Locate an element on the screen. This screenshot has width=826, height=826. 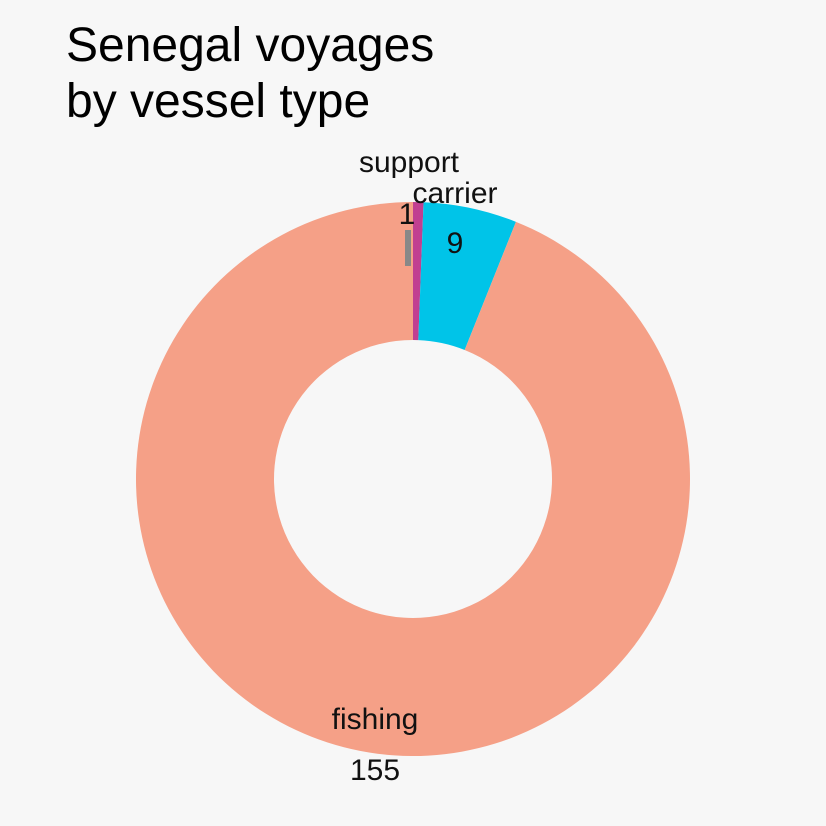
slice-value-fishing: 155 is located at coordinates (375, 770).